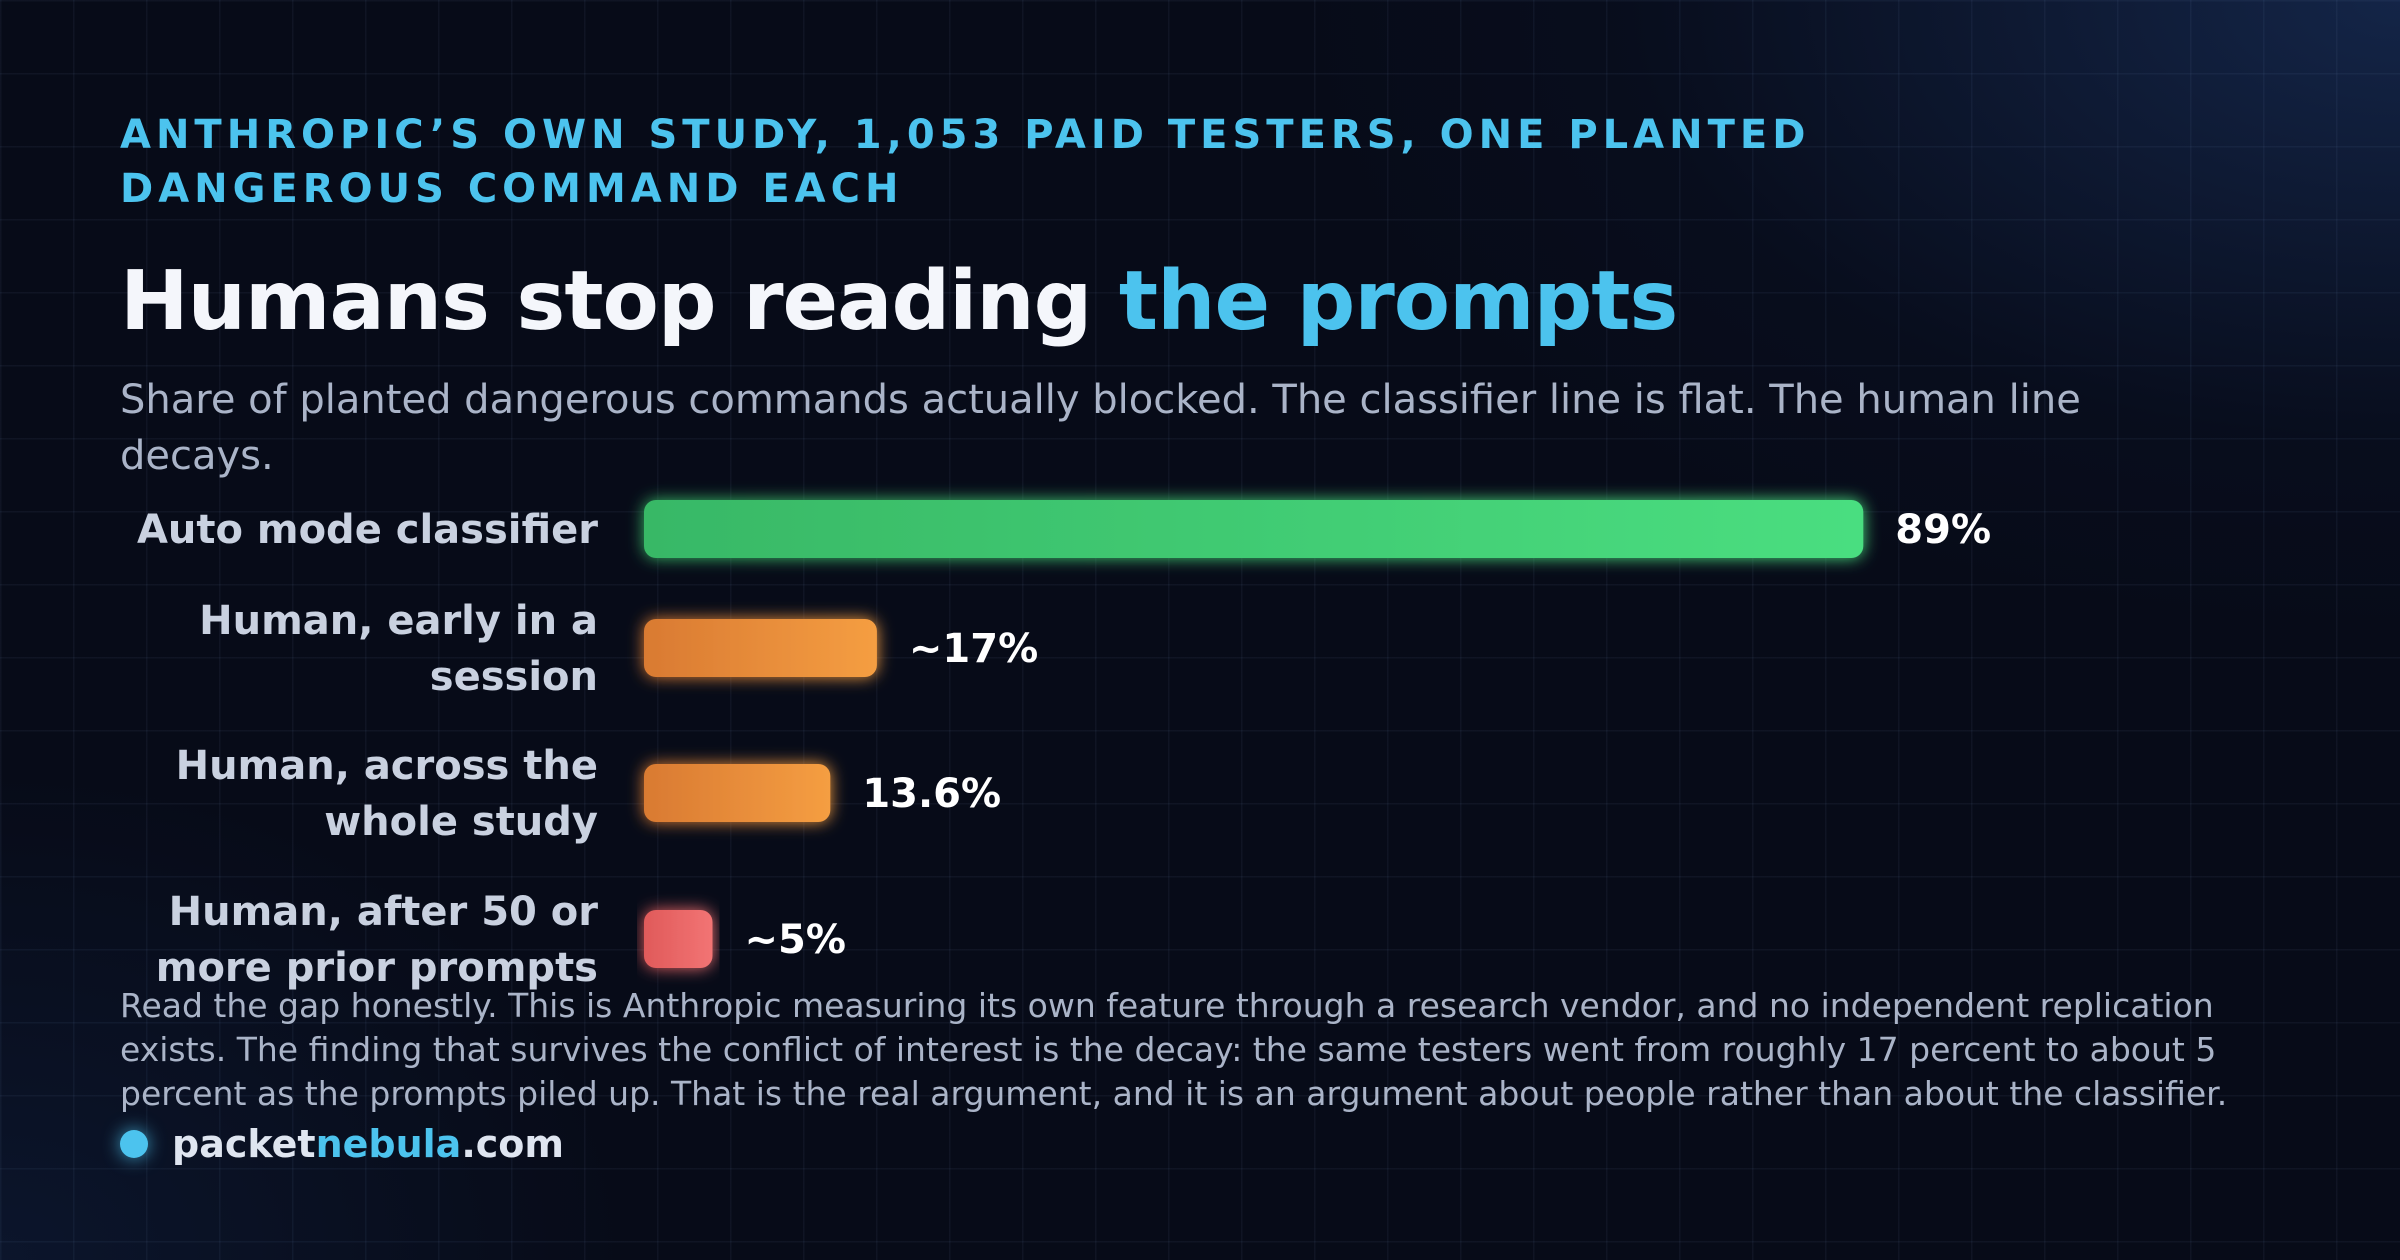 The image size is (2400, 1260). What do you see at coordinates (244, 1144) in the screenshot?
I see `brand-name-pre: packet` at bounding box center [244, 1144].